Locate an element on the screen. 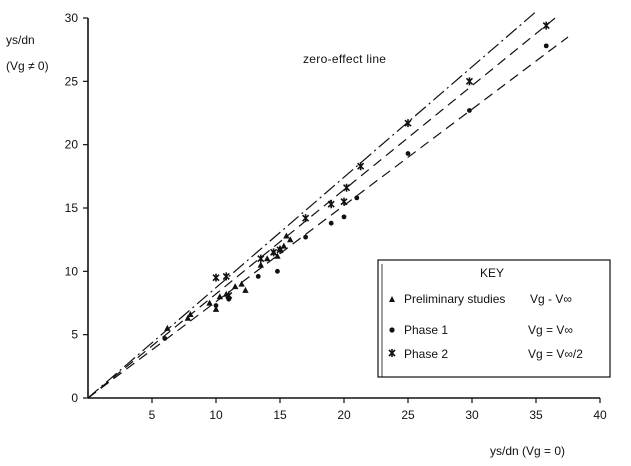  legend-label-preliminary: Preliminary studies is located at coordinates (454, 299).